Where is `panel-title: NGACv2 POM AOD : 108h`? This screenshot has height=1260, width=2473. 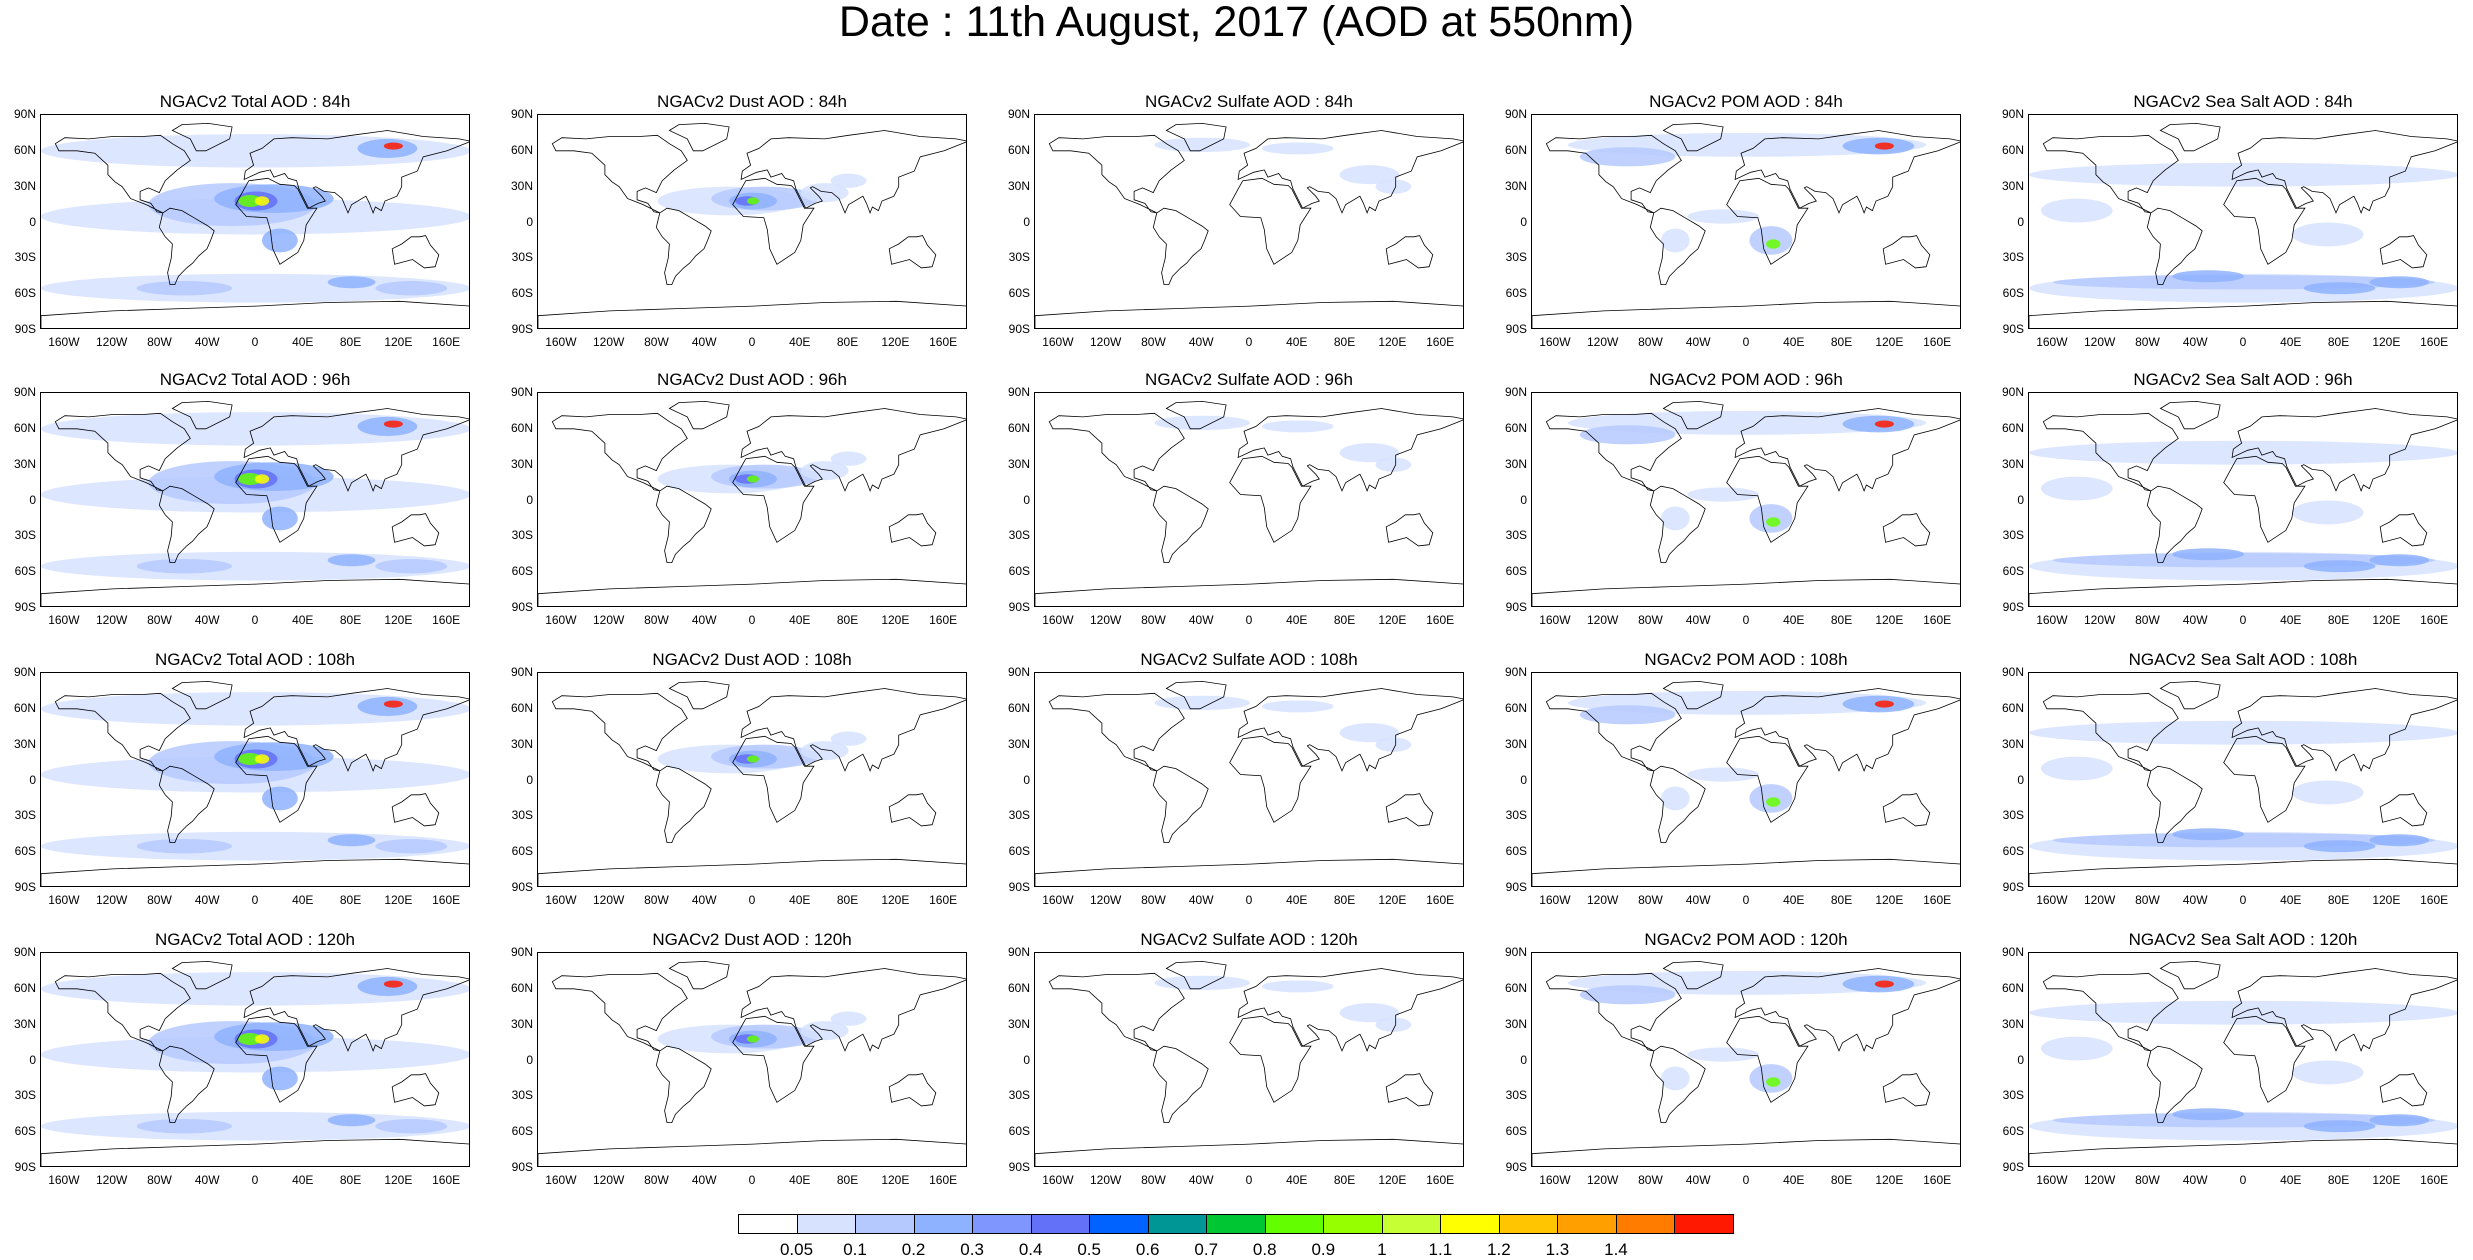
panel-title: NGACv2 POM AOD : 108h is located at coordinates (1746, 659).